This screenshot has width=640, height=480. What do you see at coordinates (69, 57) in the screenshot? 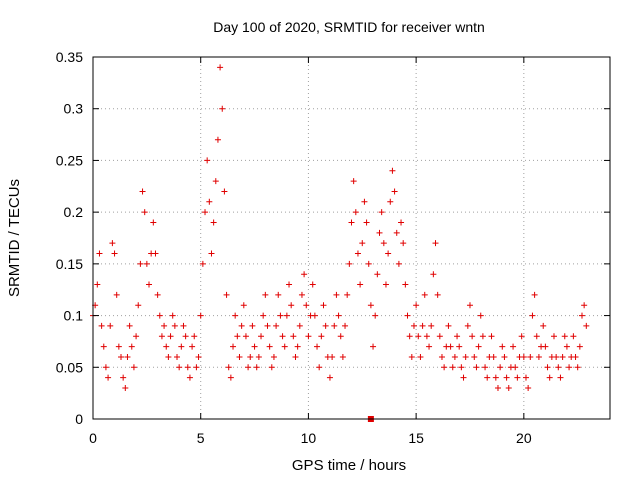
I see `y-tick-label: 0.35` at bounding box center [69, 57].